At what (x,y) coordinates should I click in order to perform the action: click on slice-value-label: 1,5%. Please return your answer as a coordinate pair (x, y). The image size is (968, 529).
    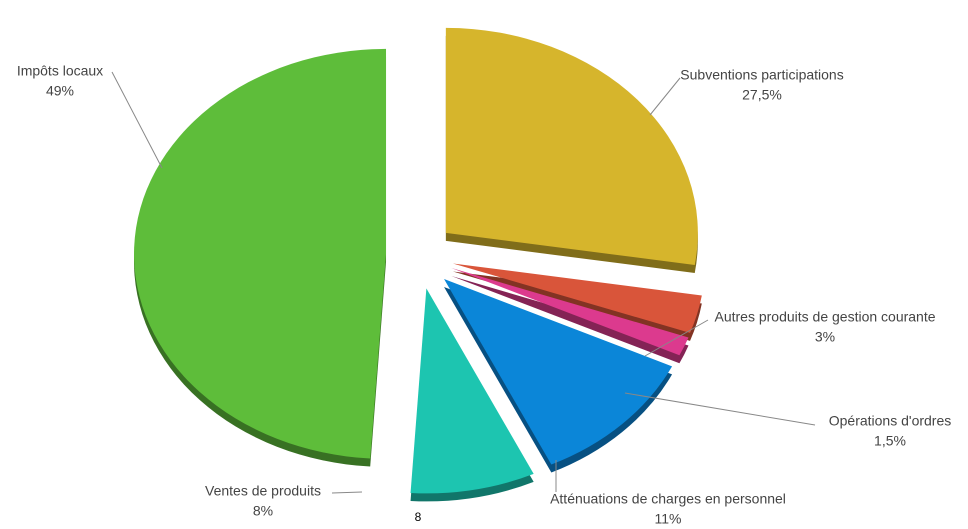
    Looking at the image, I should click on (890, 441).